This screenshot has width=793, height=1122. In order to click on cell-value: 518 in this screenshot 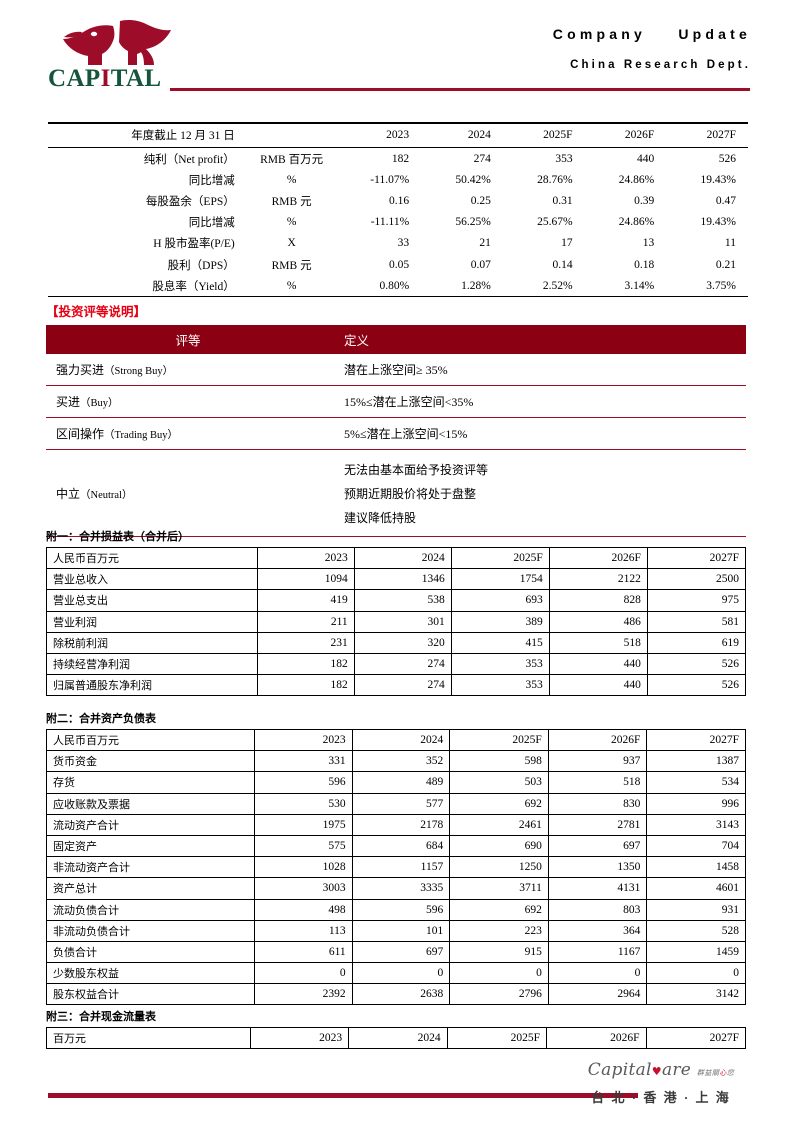, I will do `click(597, 782)`.